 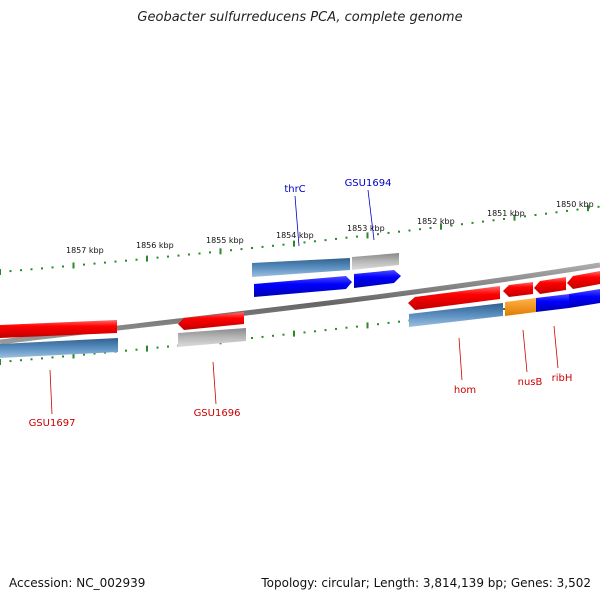 What do you see at coordinates (460, 359) in the screenshot?
I see `leader-hom` at bounding box center [460, 359].